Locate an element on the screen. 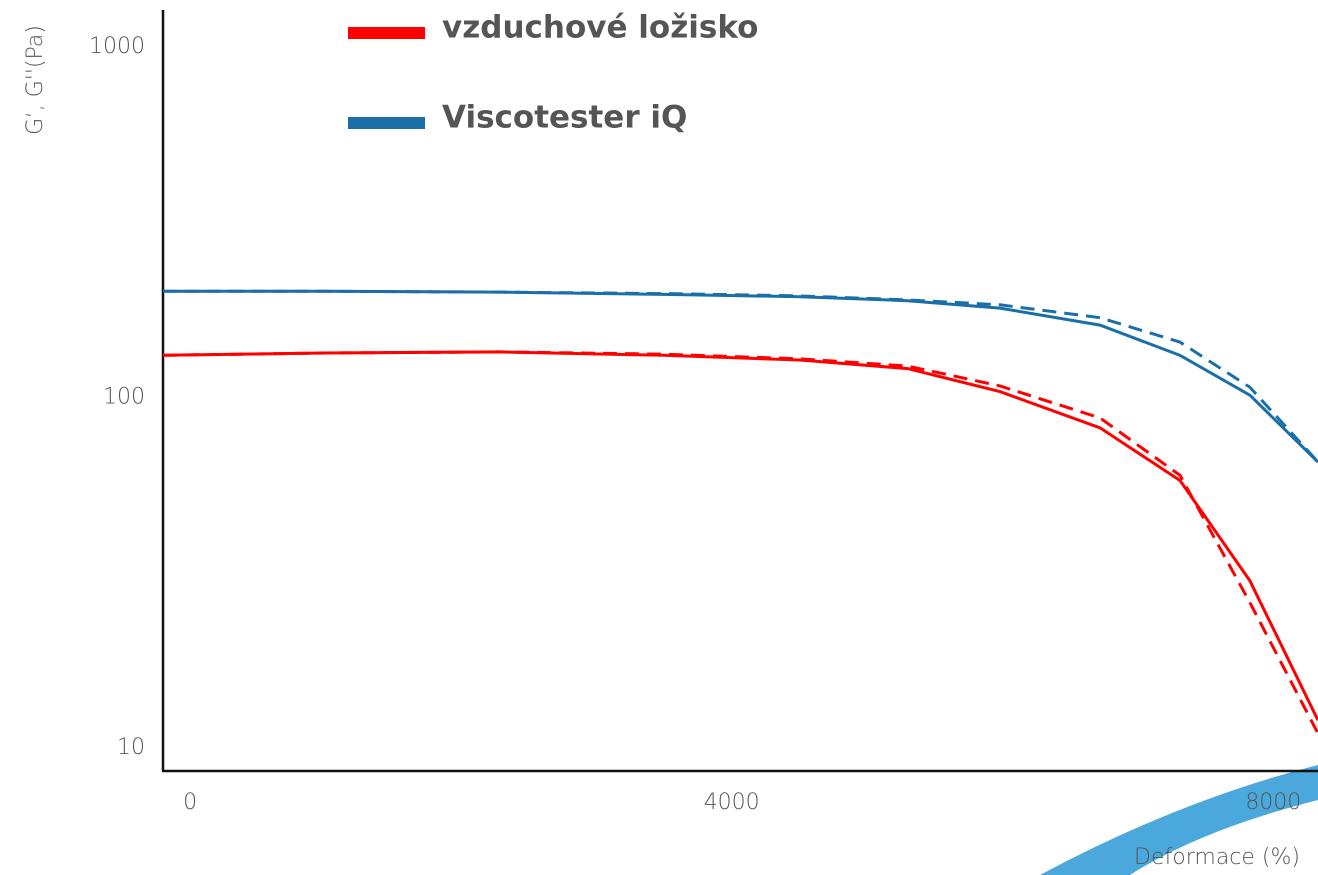 This screenshot has width=1318, height=875. x-tick-label: 4000 is located at coordinates (732, 802).